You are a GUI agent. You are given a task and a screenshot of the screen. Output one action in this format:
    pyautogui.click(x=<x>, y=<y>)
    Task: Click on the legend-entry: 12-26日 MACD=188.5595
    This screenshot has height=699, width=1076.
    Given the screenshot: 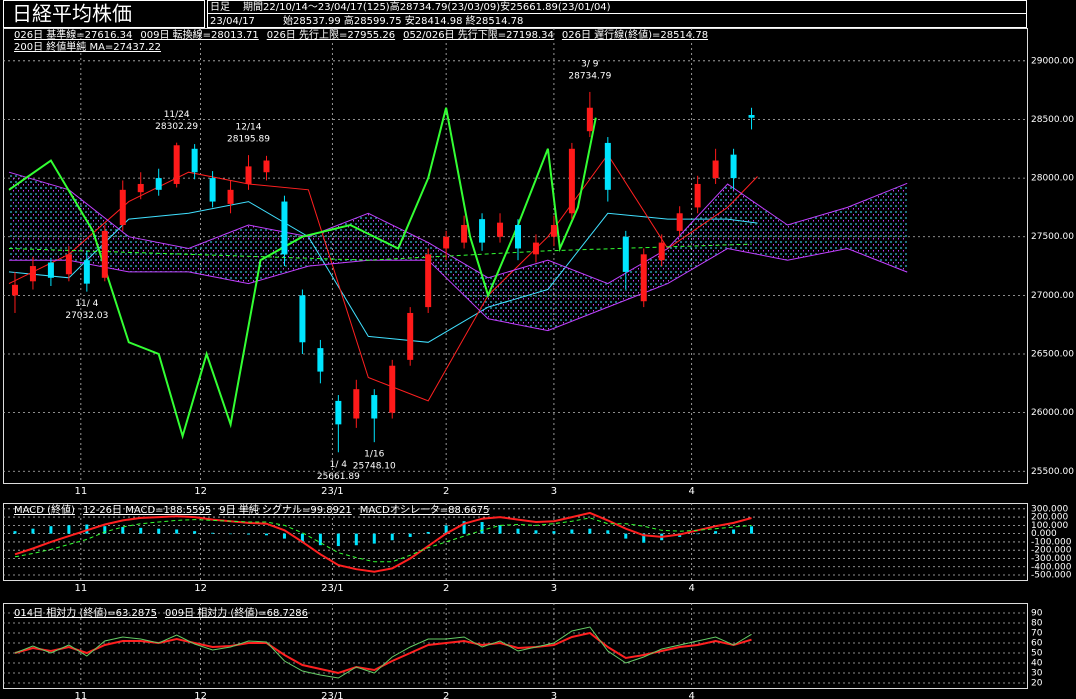 What is the action you would take?
    pyautogui.click(x=147, y=510)
    